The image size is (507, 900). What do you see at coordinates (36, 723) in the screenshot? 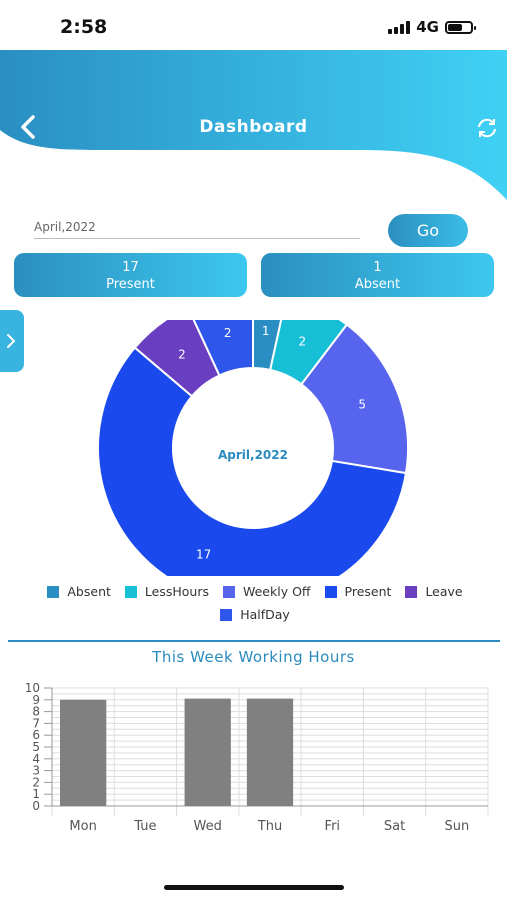
I see `y-tick-label: 7` at bounding box center [36, 723].